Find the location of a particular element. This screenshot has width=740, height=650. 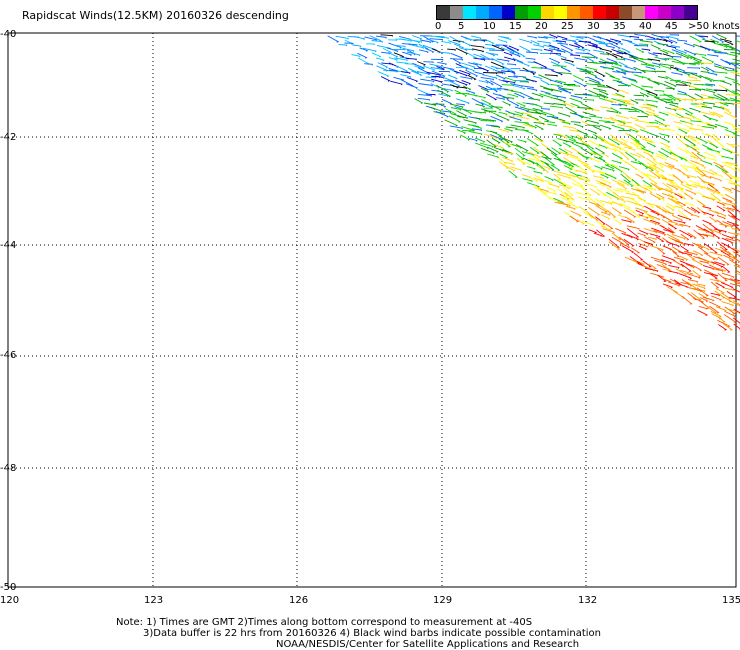

longitude-ticks: 120 123 126 129 132 135 is located at coordinates (370, 600).